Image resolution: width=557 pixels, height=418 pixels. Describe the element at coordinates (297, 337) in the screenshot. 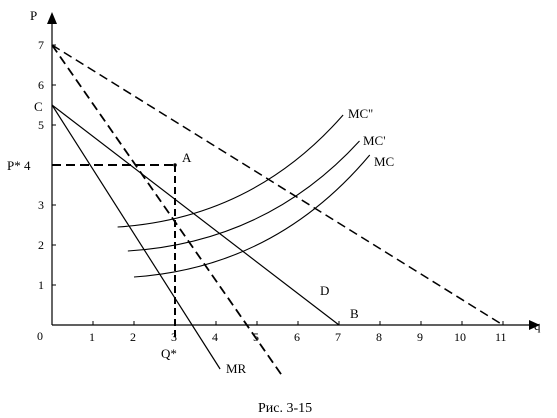

I see `x-tick-label: 6` at that location.